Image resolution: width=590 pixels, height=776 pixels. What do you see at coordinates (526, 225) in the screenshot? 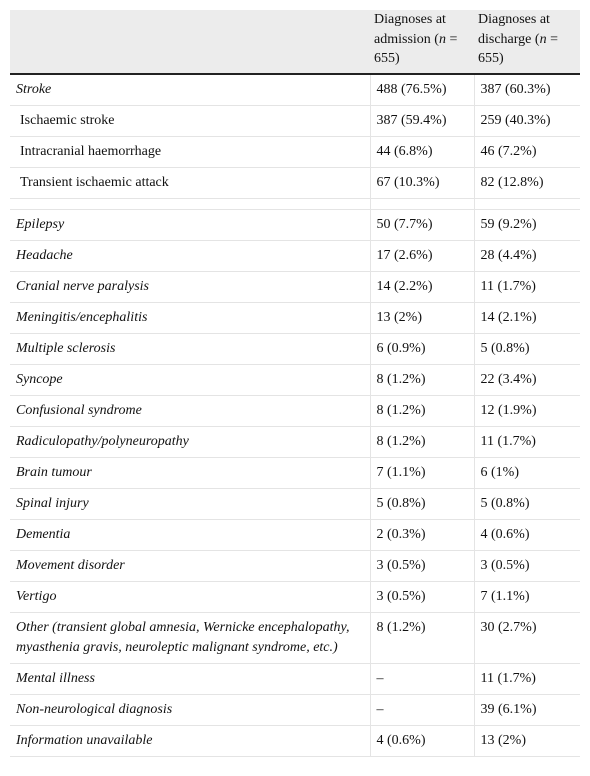
I see `value-cell: 59 (9.2%)` at bounding box center [526, 225].